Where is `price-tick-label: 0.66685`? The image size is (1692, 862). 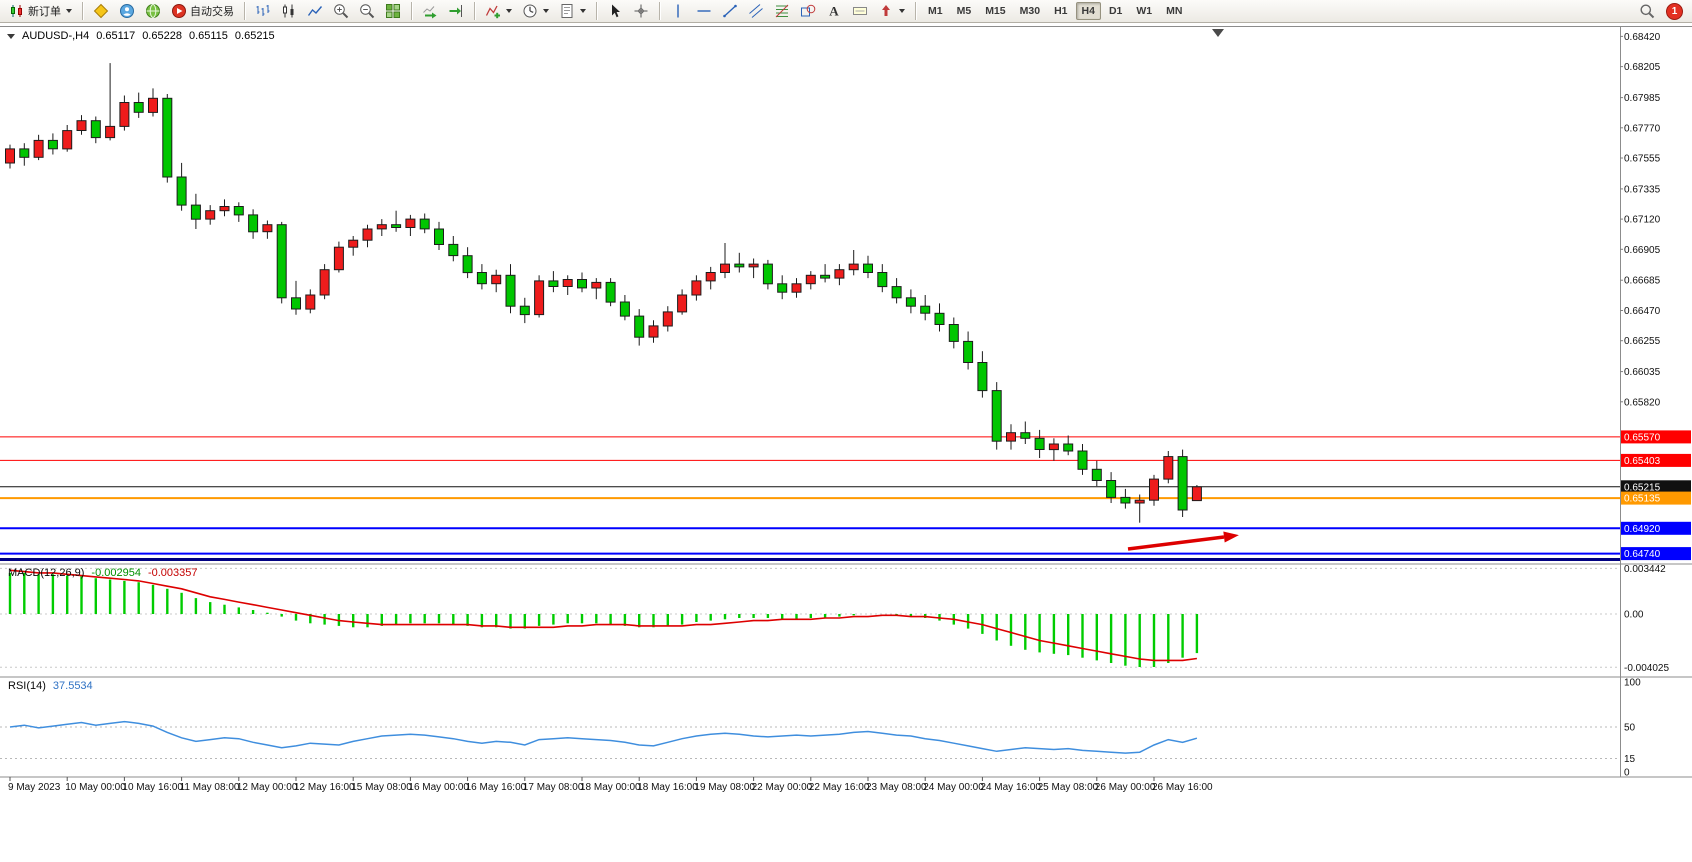 price-tick-label: 0.66685 is located at coordinates (1642, 281).